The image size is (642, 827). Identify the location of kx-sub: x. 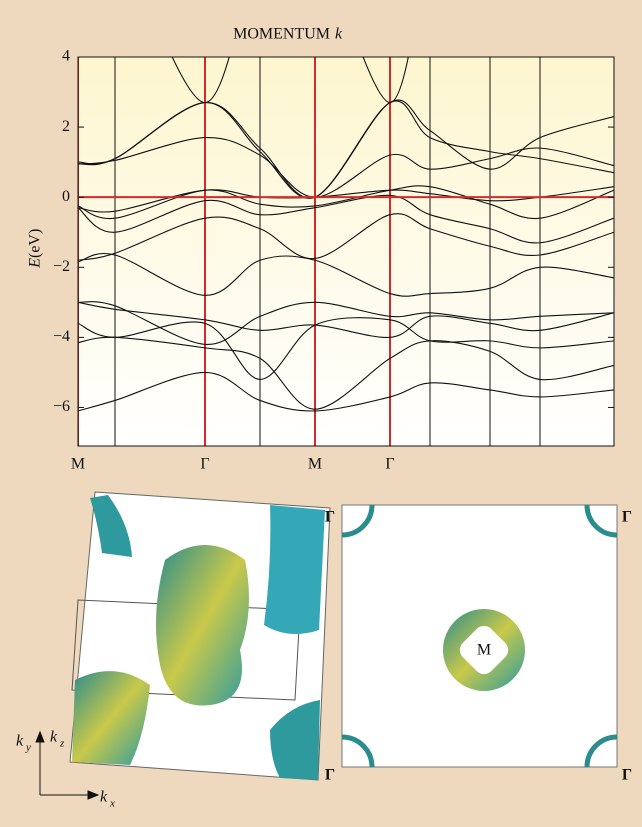
(112, 804).